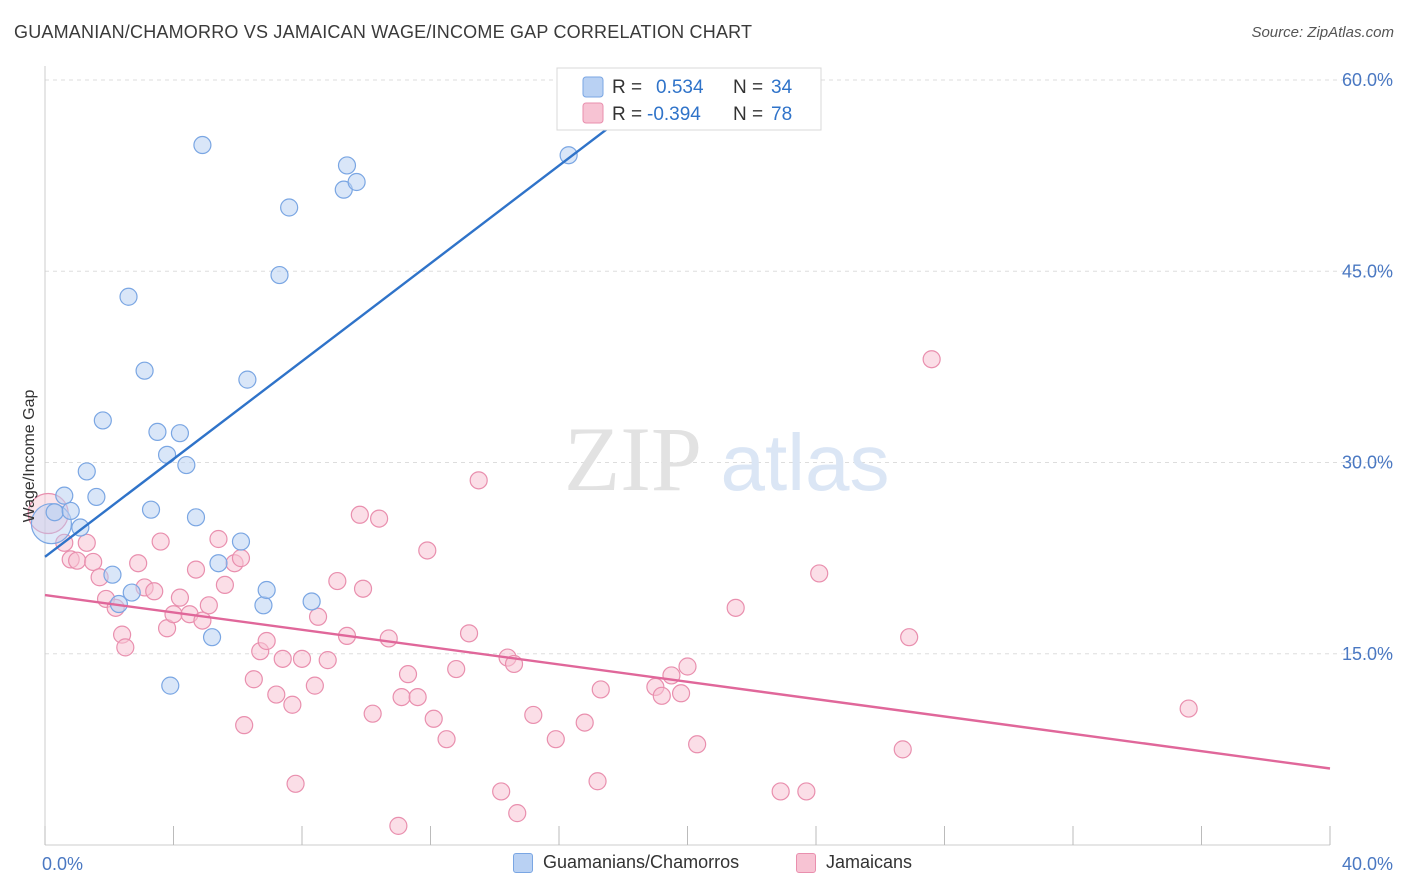 This screenshot has height=892, width=1406. What do you see at coordinates (593, 87) in the screenshot?
I see `legend-swatch-blue` at bounding box center [593, 87].